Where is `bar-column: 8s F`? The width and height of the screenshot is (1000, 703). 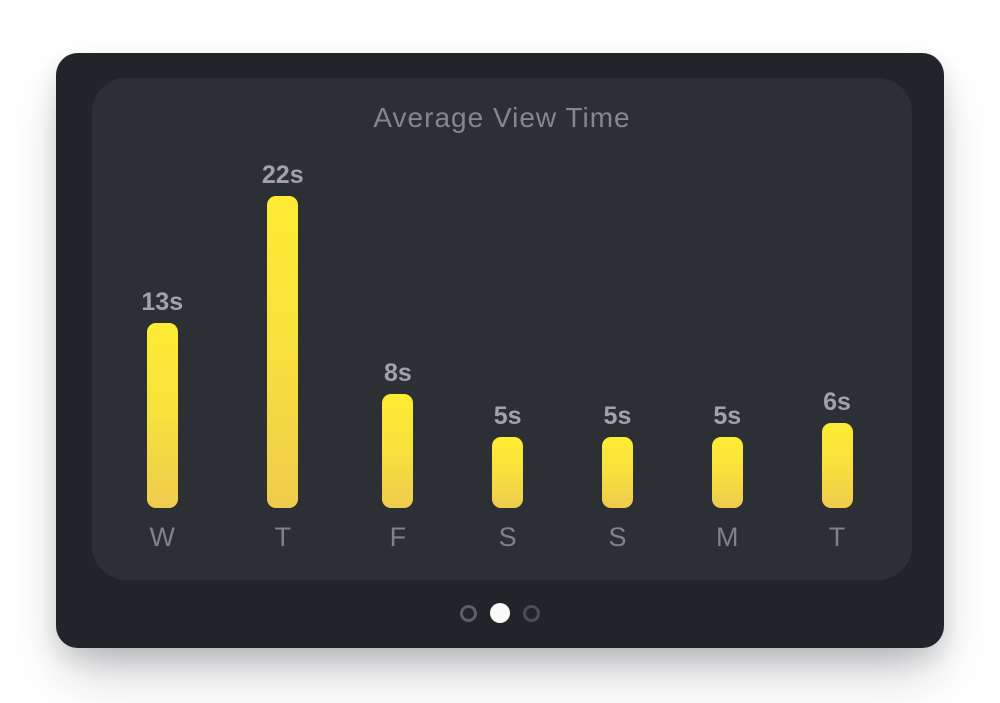 bar-column: 8s F is located at coordinates (398, 455).